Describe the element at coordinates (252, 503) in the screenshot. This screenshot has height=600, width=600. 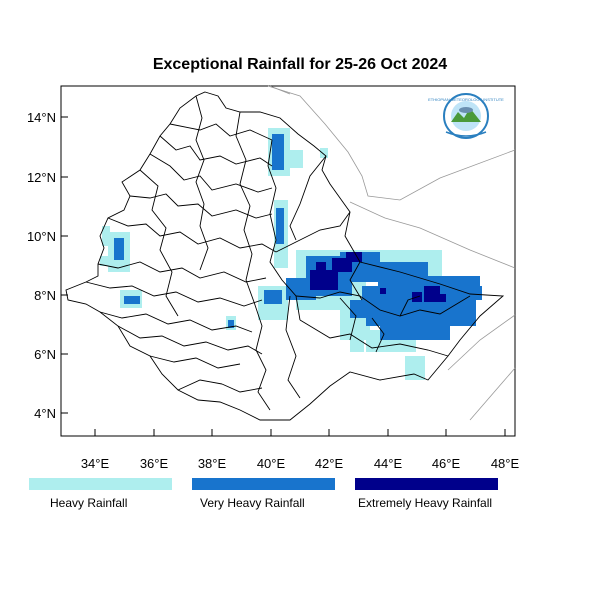
I see `legend-label-very-heavy: Very Heavy Rainfall` at that location.